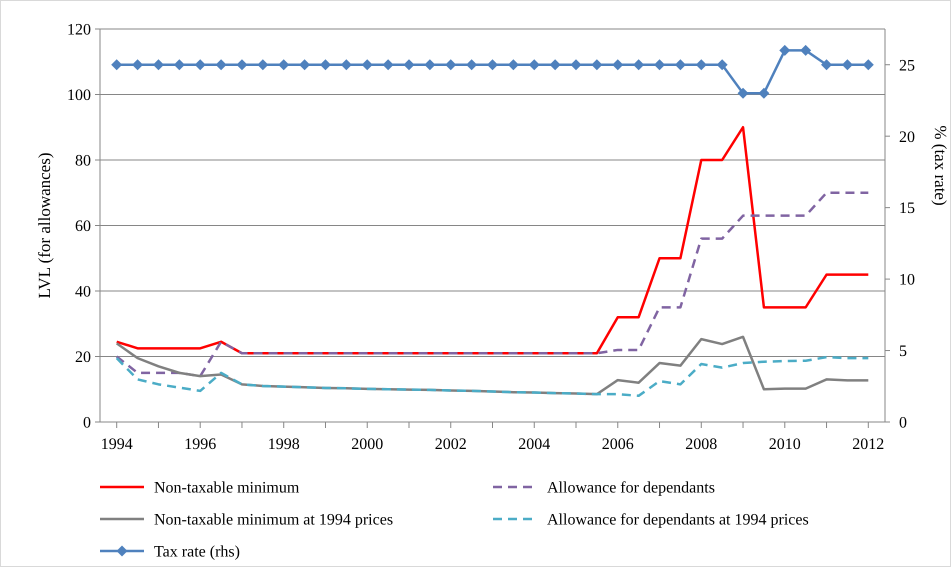 Image resolution: width=951 pixels, height=567 pixels. What do you see at coordinates (44, 225) in the screenshot?
I see `y-axis-title: LVL (for allowances)` at bounding box center [44, 225].